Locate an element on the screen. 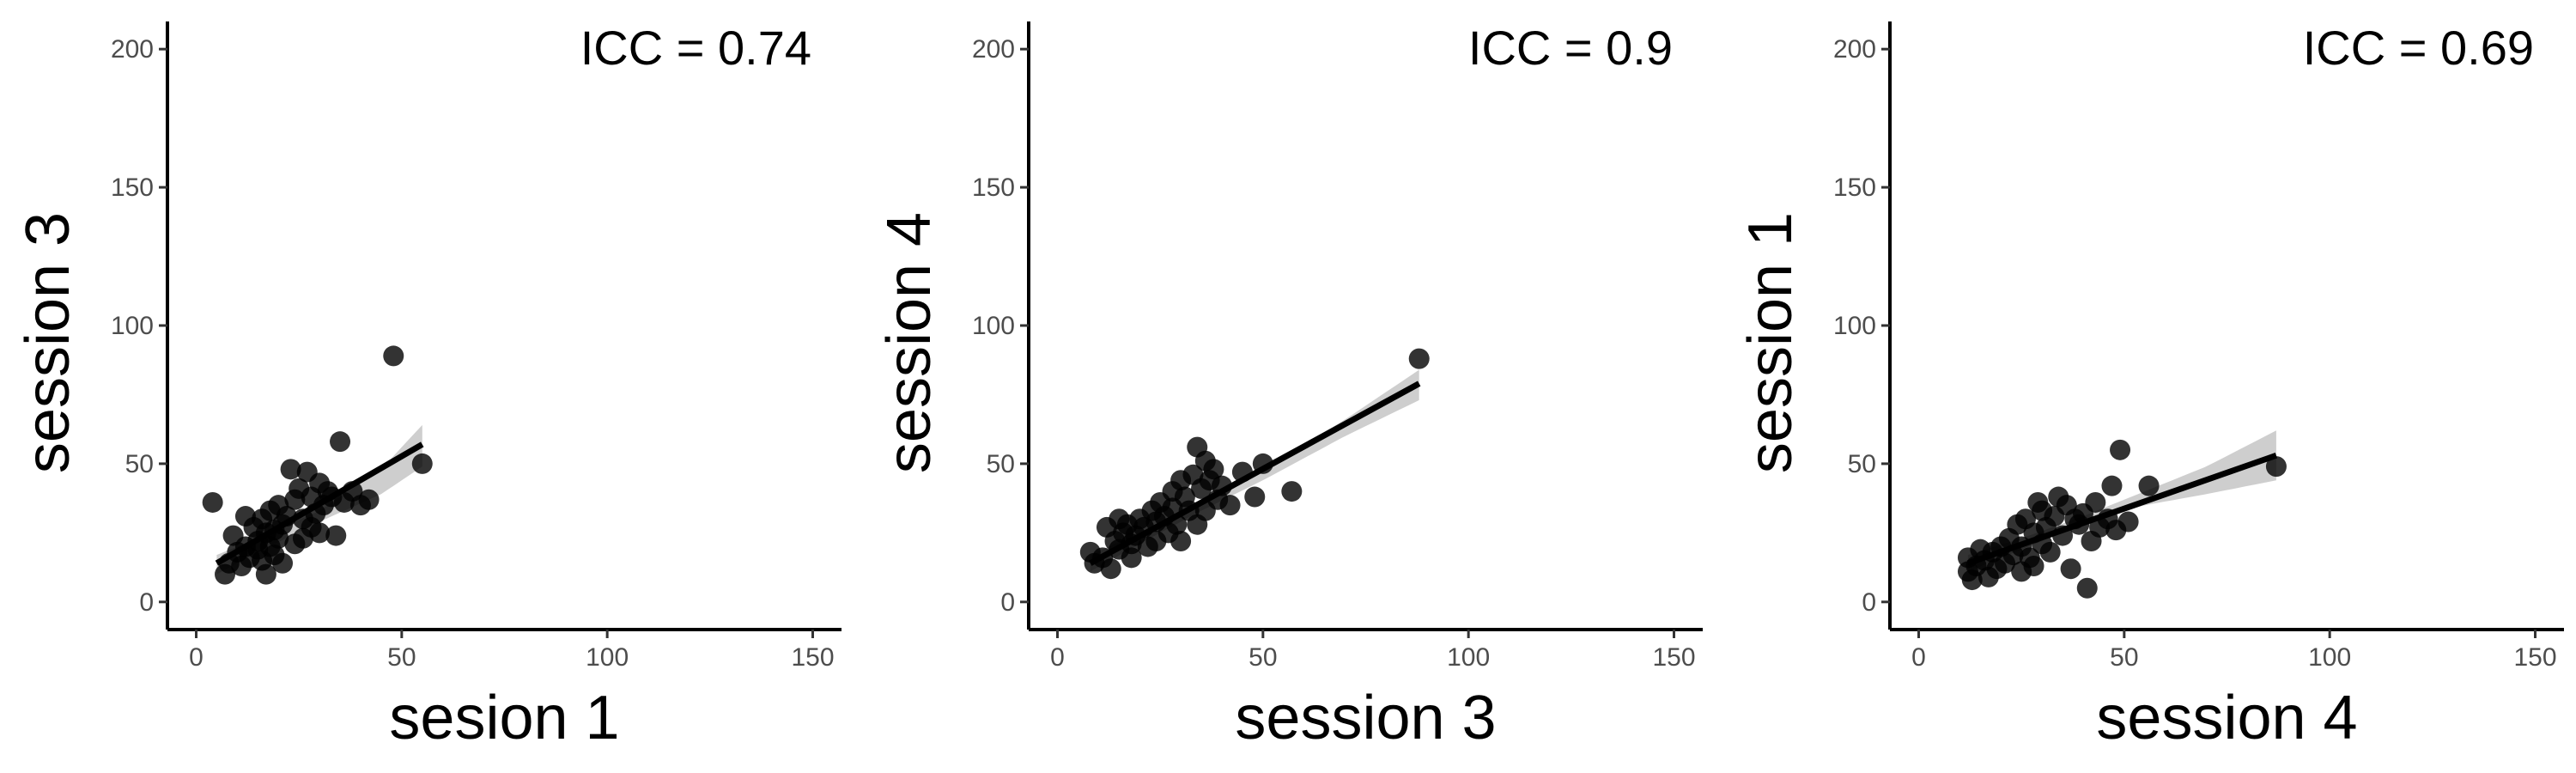 Image resolution: width=2576 pixels, height=773 pixels. icc-annotation: ICC = 0.9 is located at coordinates (1570, 48).